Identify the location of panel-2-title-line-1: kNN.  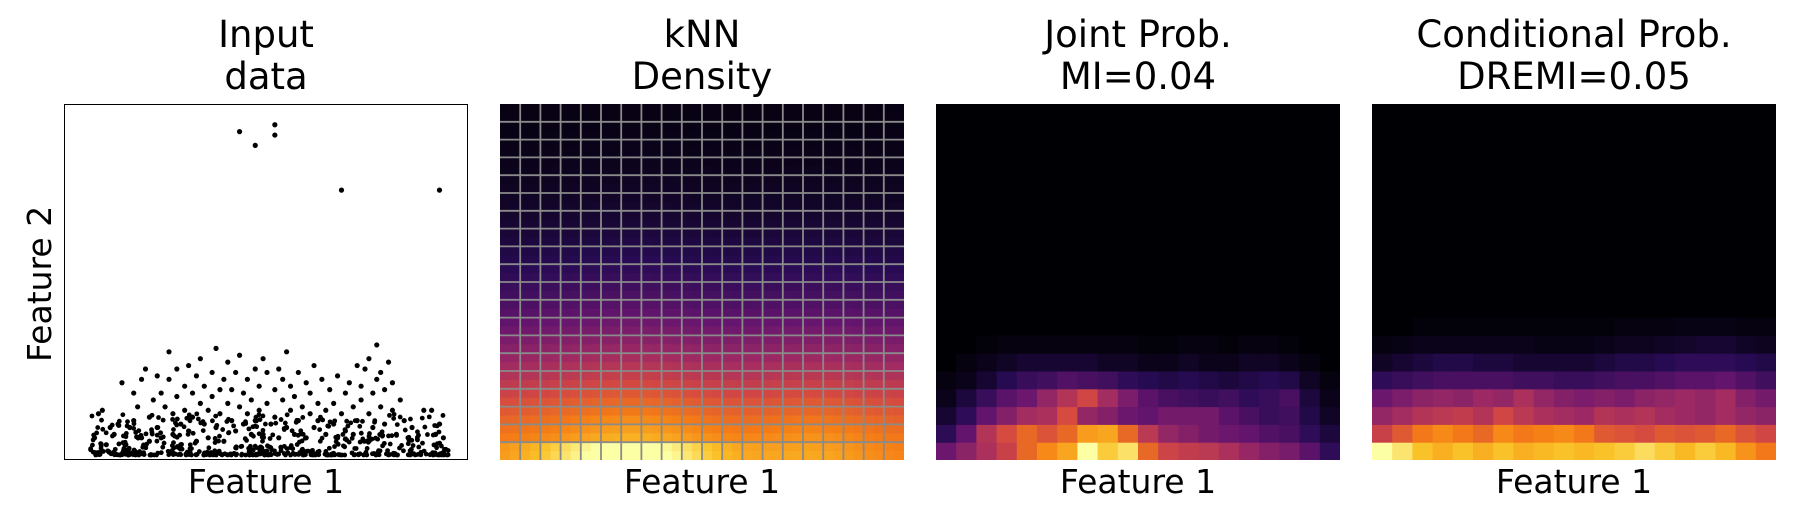
(702, 34).